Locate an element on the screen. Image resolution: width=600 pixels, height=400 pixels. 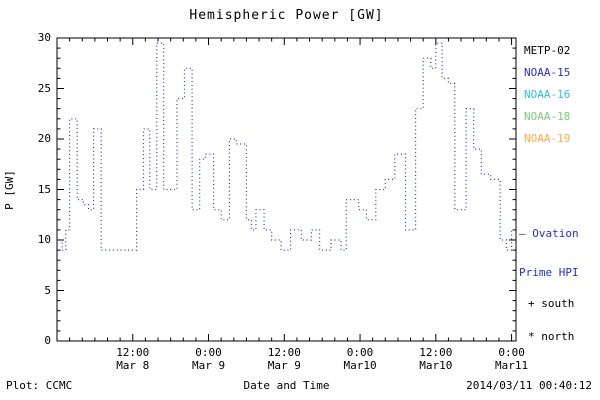
y-tick-label: 10 is located at coordinates (44, 239).